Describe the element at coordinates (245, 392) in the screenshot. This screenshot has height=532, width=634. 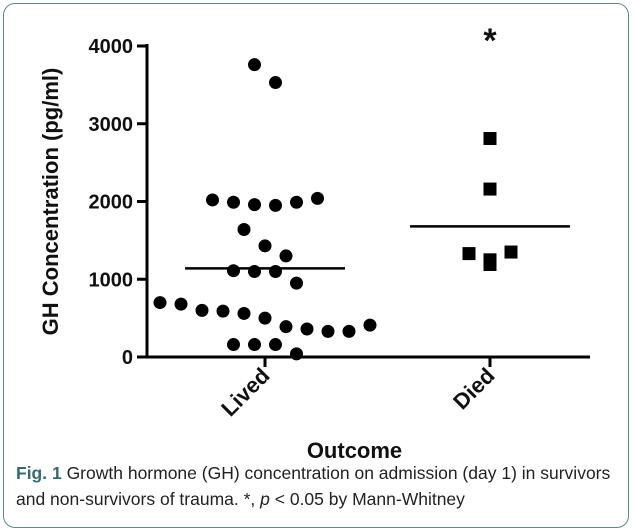
I see `x-tick-label: Lived` at that location.